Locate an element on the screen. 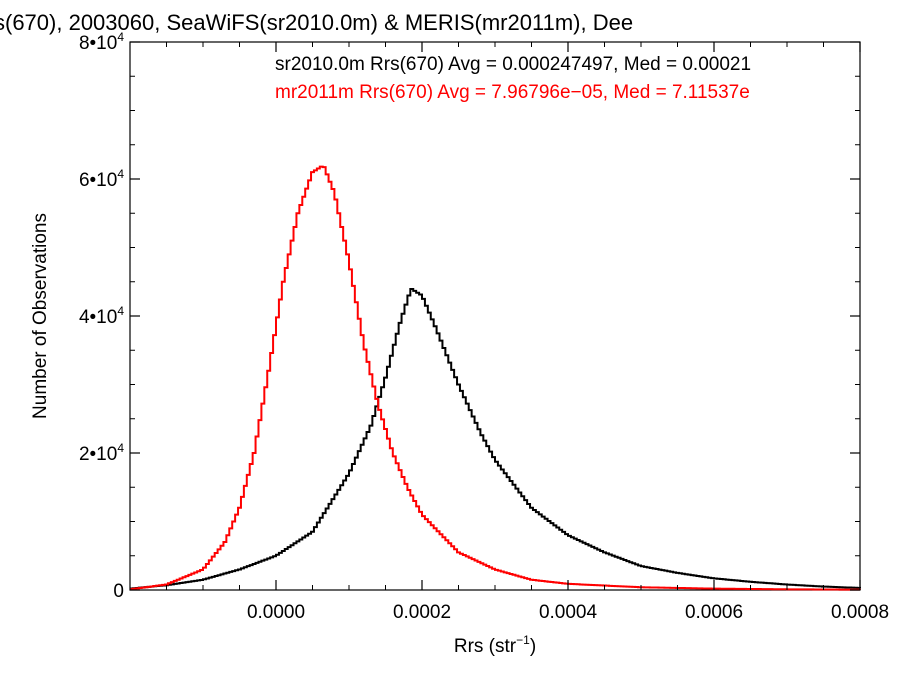 This screenshot has width=900, height=675. y-axis-label: Number of Observations is located at coordinates (40, 316).